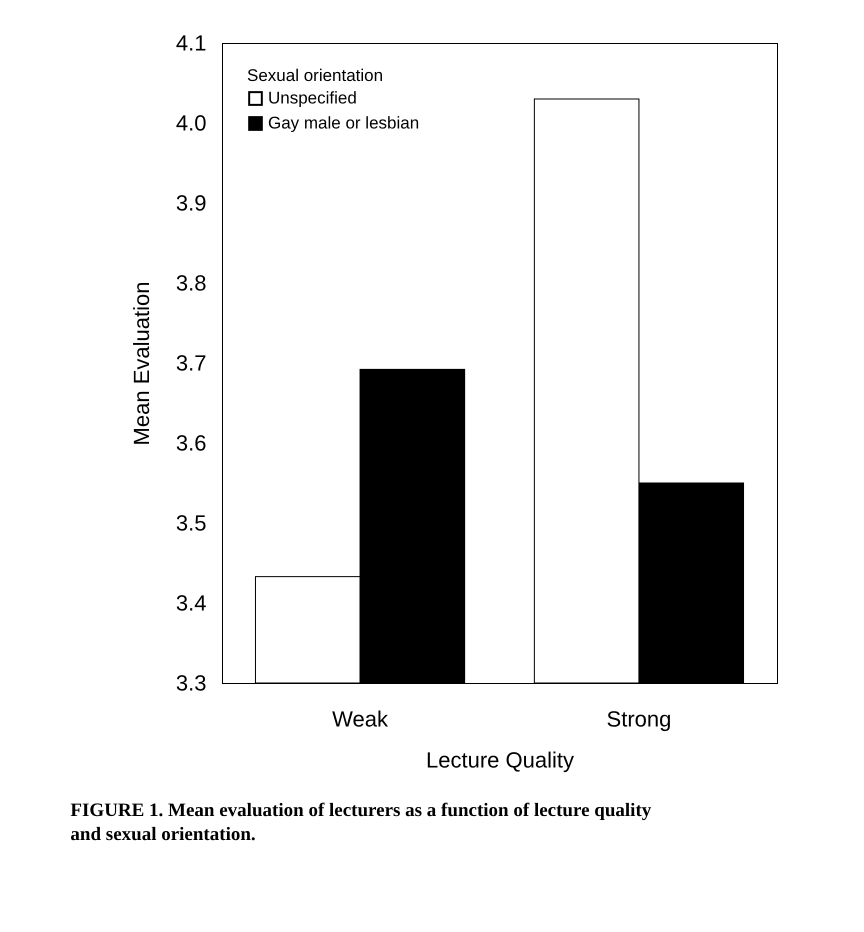 This screenshot has width=864, height=932. Describe the element at coordinates (191, 123) in the screenshot. I see `y-tick-label: 4.0` at that location.